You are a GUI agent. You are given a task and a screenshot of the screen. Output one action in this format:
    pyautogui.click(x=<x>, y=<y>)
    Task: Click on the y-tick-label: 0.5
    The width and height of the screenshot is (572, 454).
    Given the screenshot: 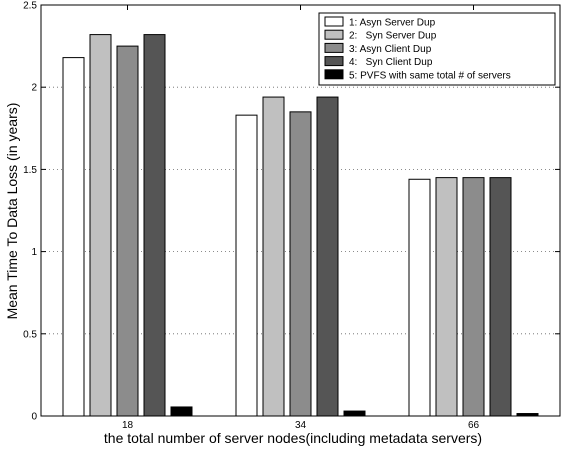 What is the action you would take?
    pyautogui.click(x=30, y=334)
    